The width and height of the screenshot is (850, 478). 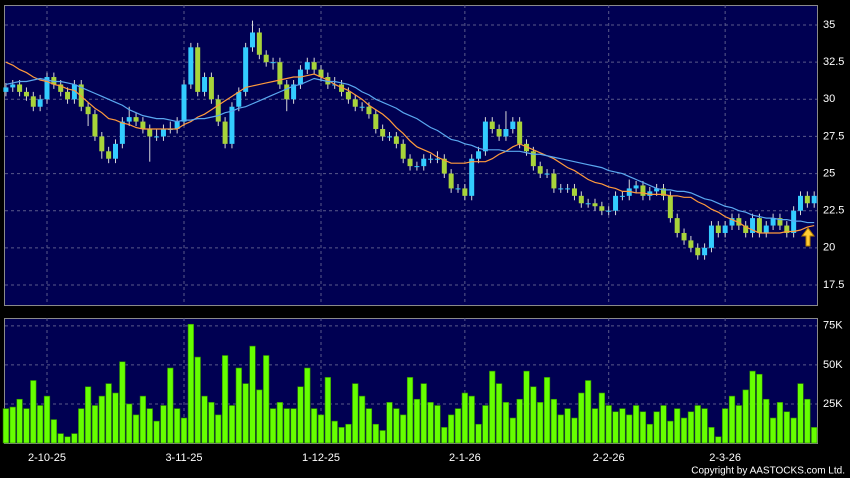 What do you see at coordinates (183, 458) in the screenshot?
I see `x-tick-label: 3-11-25` at bounding box center [183, 458].